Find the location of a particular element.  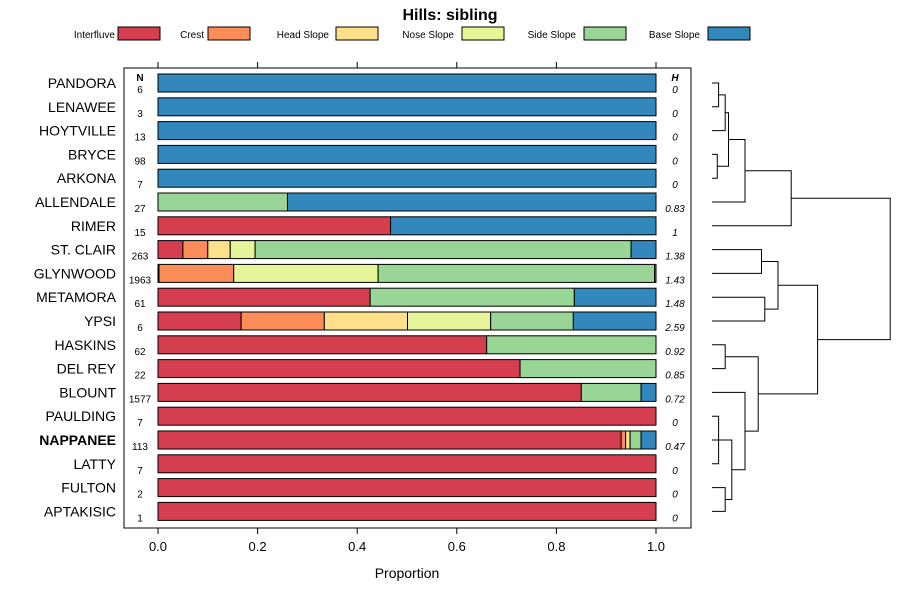

row-label: FULTON is located at coordinates (88, 488).